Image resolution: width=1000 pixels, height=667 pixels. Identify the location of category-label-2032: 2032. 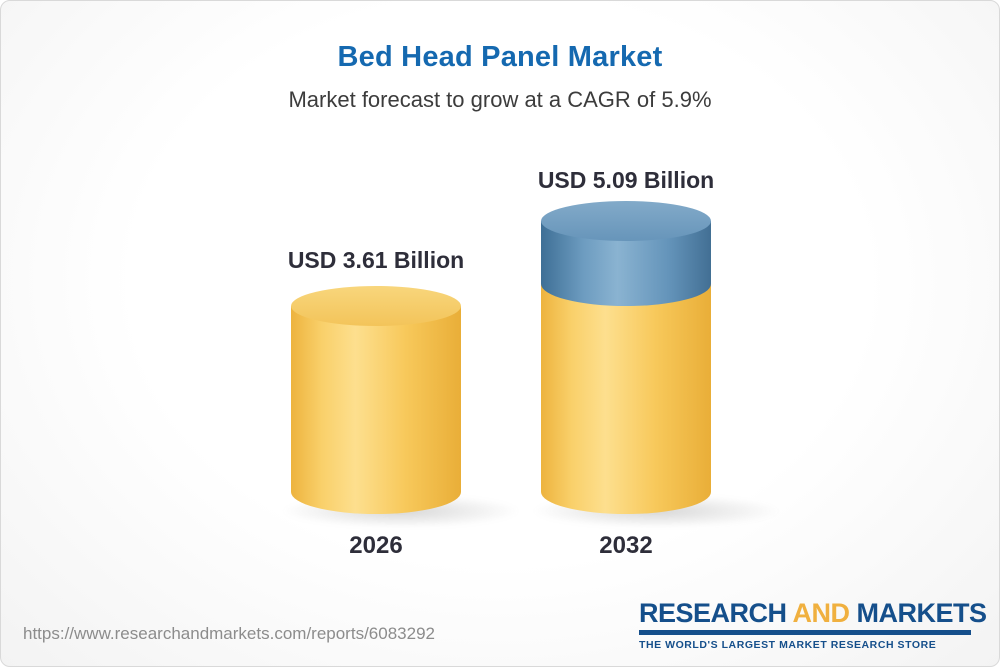
(626, 545).